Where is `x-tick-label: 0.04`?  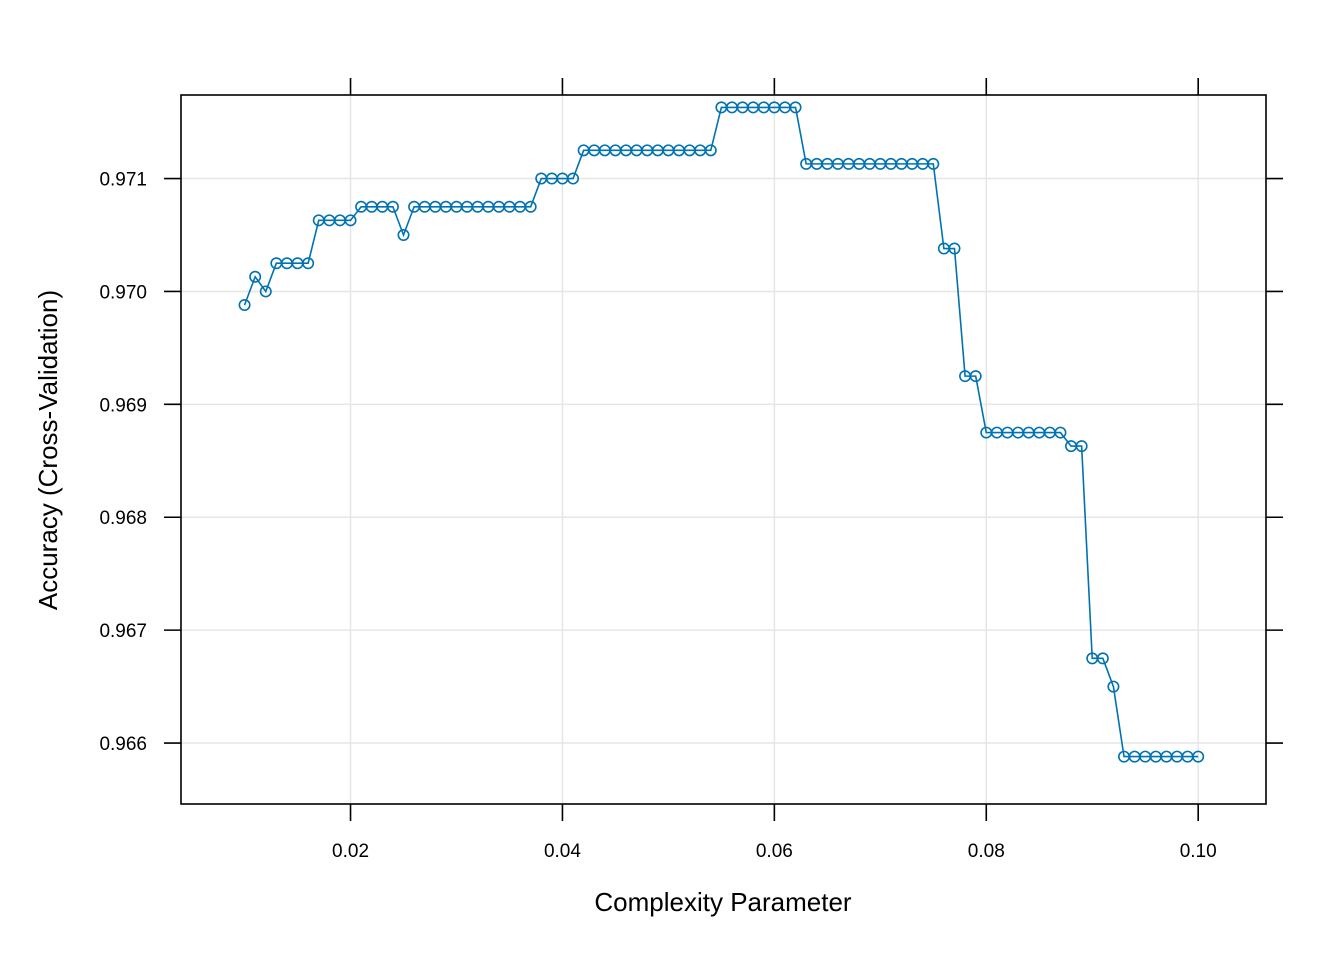
x-tick-label: 0.04 is located at coordinates (562, 851).